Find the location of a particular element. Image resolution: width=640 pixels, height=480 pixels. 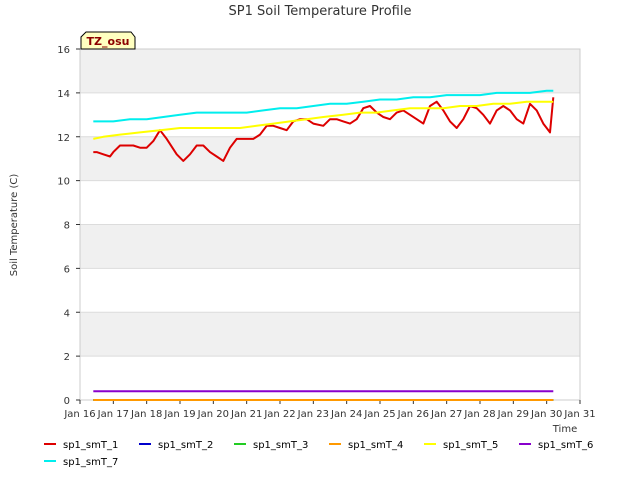

x-tick-label: Jan 31 is located at coordinates (579, 414).